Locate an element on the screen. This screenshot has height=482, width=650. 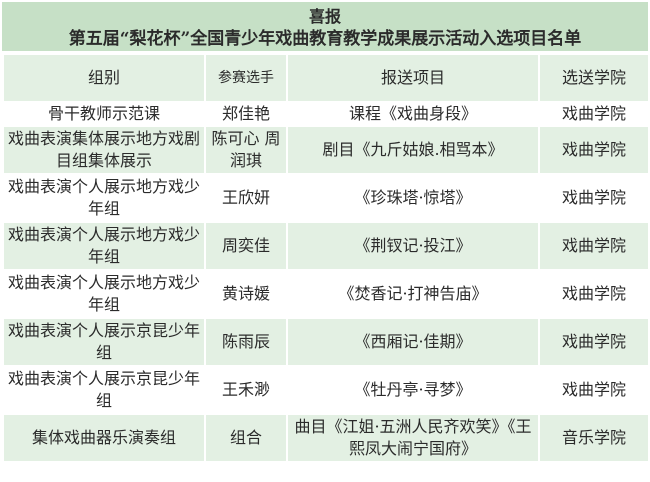
cell-player: 郑佳艳 is located at coordinates (246, 114).